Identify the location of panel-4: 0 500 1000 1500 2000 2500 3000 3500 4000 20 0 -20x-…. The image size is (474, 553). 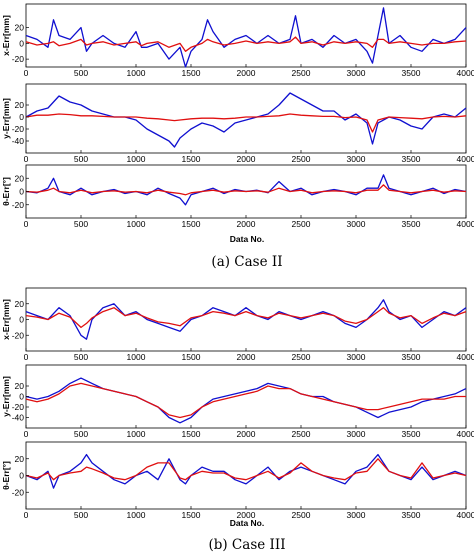
(237, 324).